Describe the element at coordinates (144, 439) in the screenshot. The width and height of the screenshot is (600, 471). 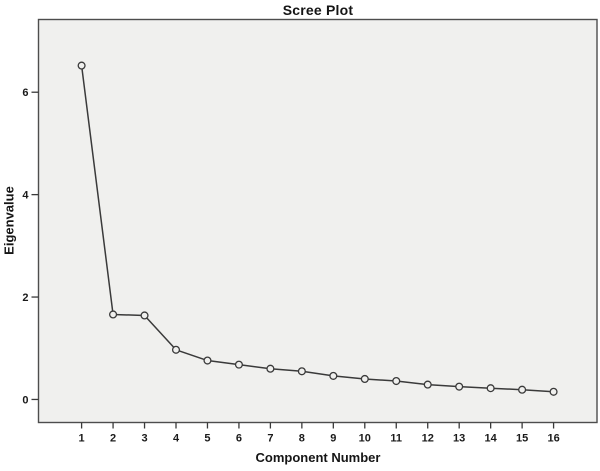
I see `x-tick-label: 3` at that location.